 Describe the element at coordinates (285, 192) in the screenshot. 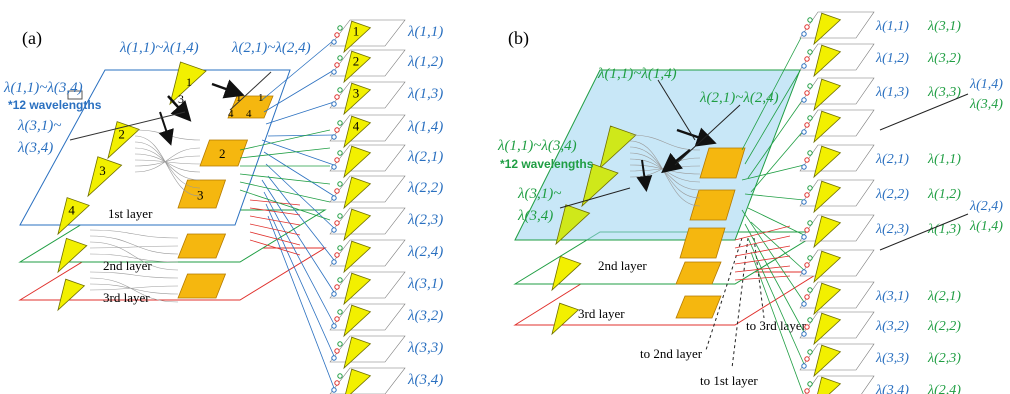

I see `fanout-line-green` at that location.